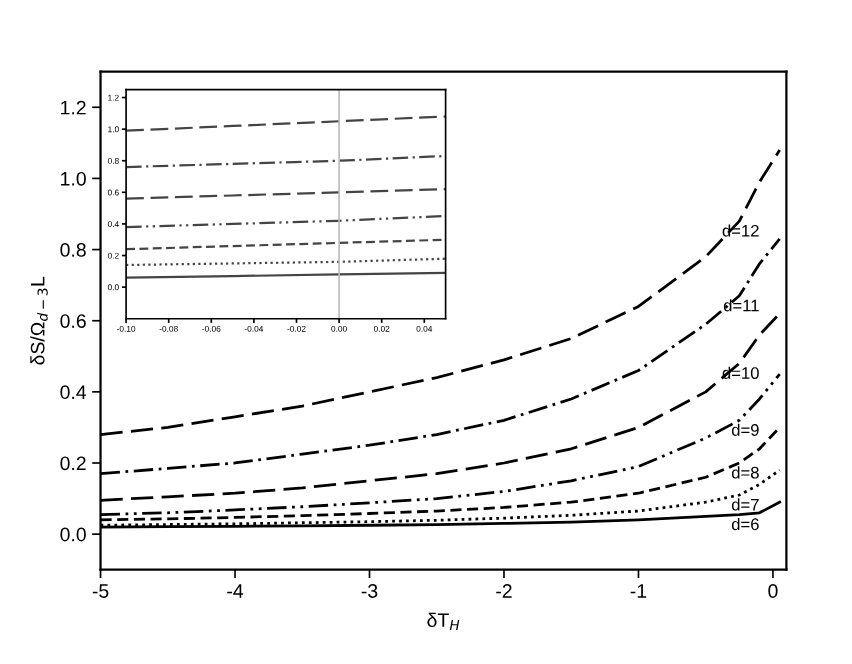 Image resolution: width=852 pixels, height=664 pixels. What do you see at coordinates (73, 392) in the screenshot?
I see `y-tick-label: 0.4` at bounding box center [73, 392].